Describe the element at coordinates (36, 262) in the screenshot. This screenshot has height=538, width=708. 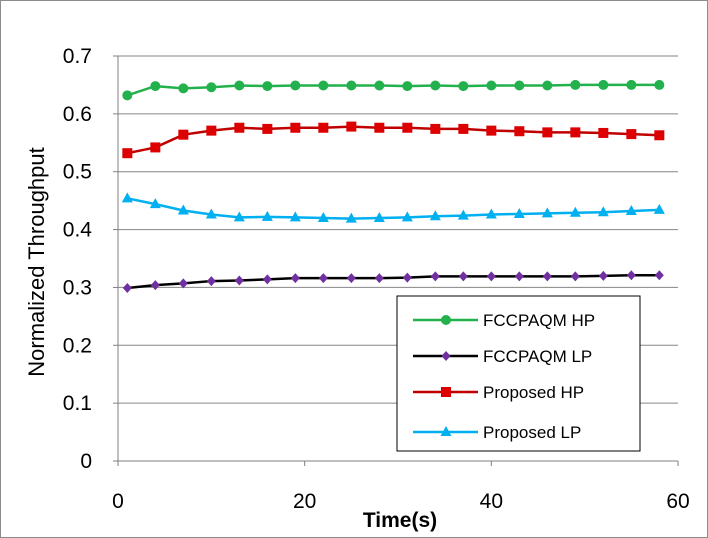
I see `y-axis-title: Normalized Throughput` at that location.